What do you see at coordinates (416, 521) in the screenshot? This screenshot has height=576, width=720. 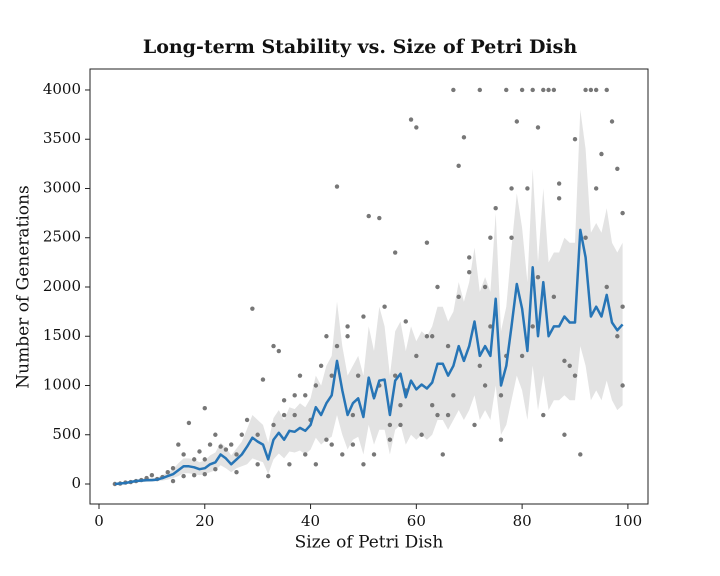 I see `x-tick-label: 60` at bounding box center [416, 521].